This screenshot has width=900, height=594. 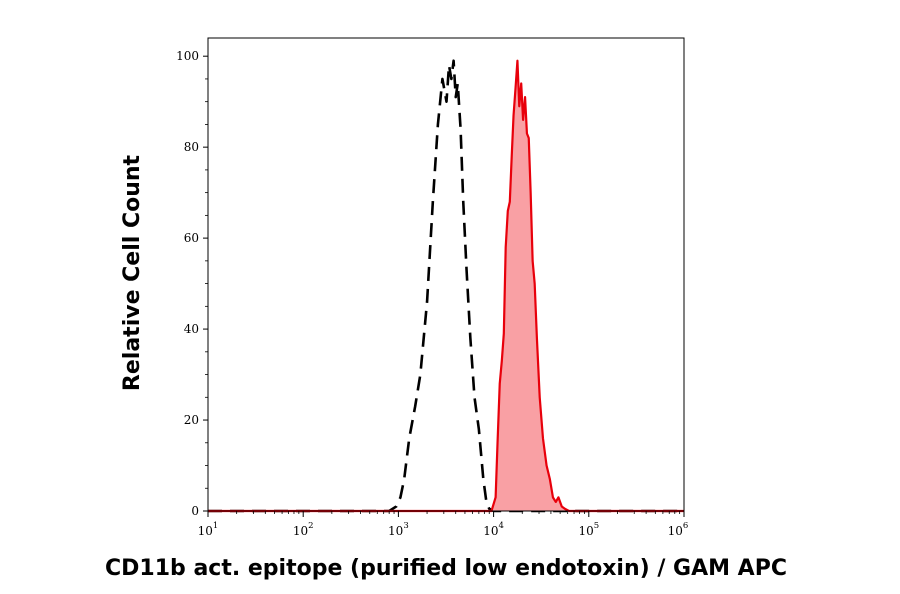 What do you see at coordinates (596, 526) in the screenshot?
I see `x-tick-exp-4: 5` at bounding box center [596, 526].